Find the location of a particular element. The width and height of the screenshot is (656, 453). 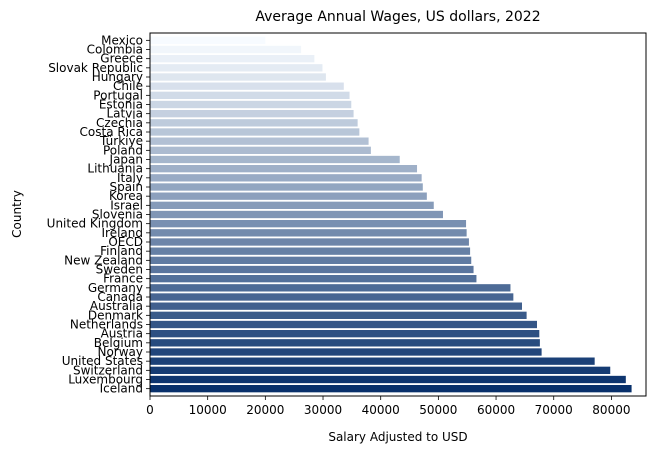

bar-australia is located at coordinates (336, 306).